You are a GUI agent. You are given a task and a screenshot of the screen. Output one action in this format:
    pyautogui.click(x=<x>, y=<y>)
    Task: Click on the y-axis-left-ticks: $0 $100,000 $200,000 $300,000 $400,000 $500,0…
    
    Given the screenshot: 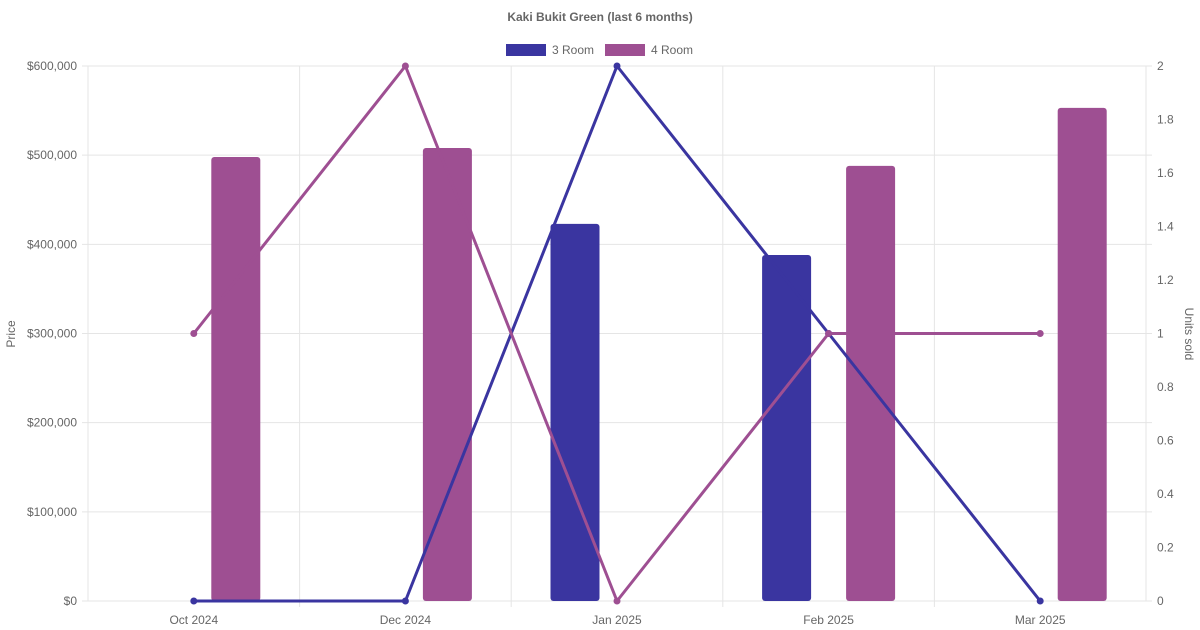 What is the action you would take?
    pyautogui.click(x=52, y=333)
    